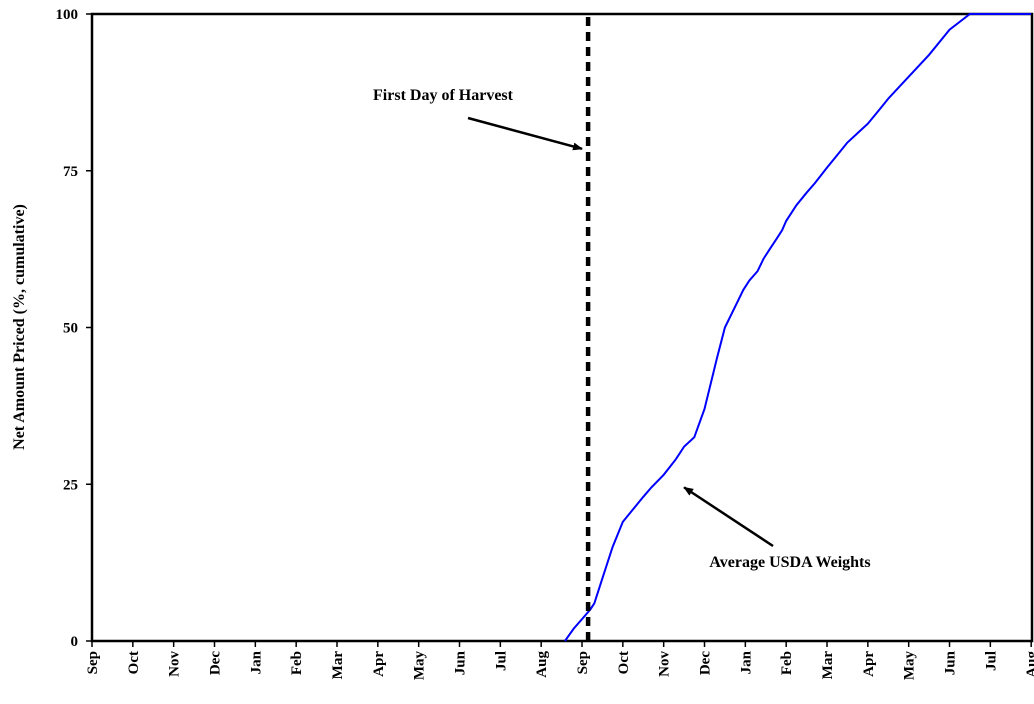 The image size is (1034, 704). What do you see at coordinates (70, 329) in the screenshot?
I see `y-tick-label: 50` at bounding box center [70, 329].